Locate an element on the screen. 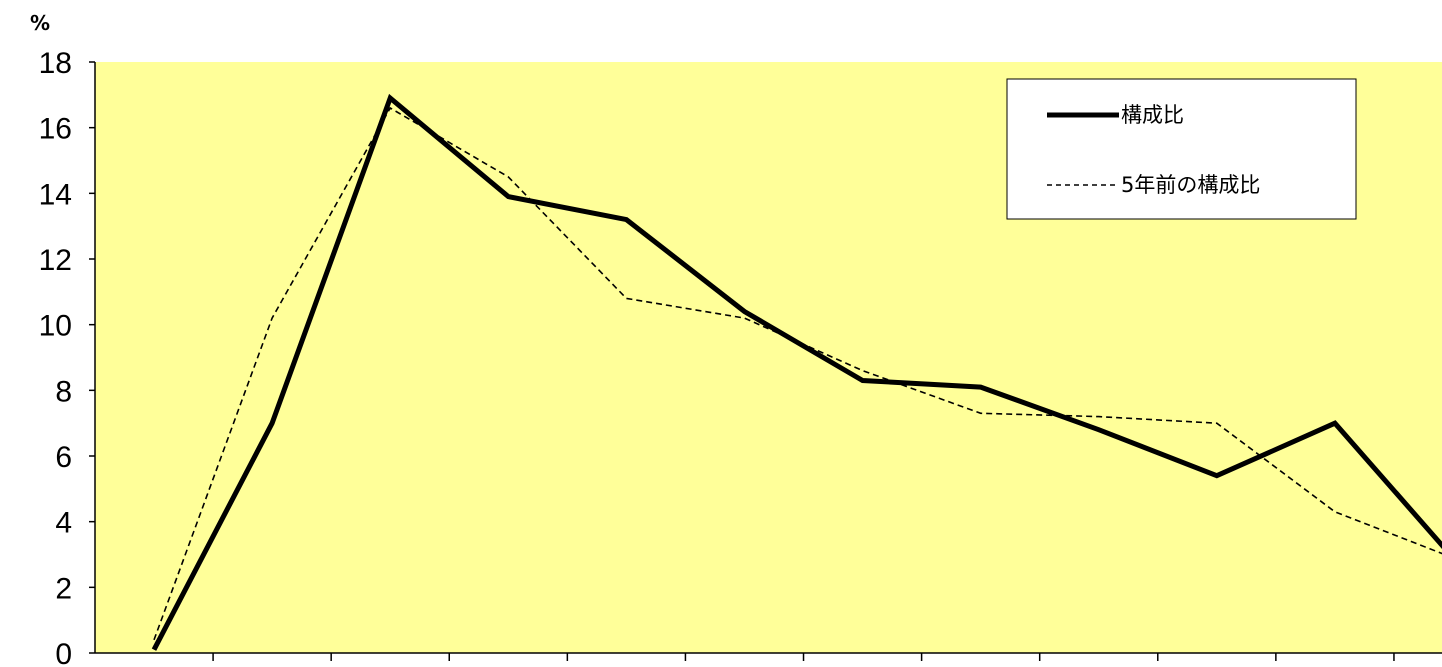  y-tick-label: 0 is located at coordinates (63, 652).